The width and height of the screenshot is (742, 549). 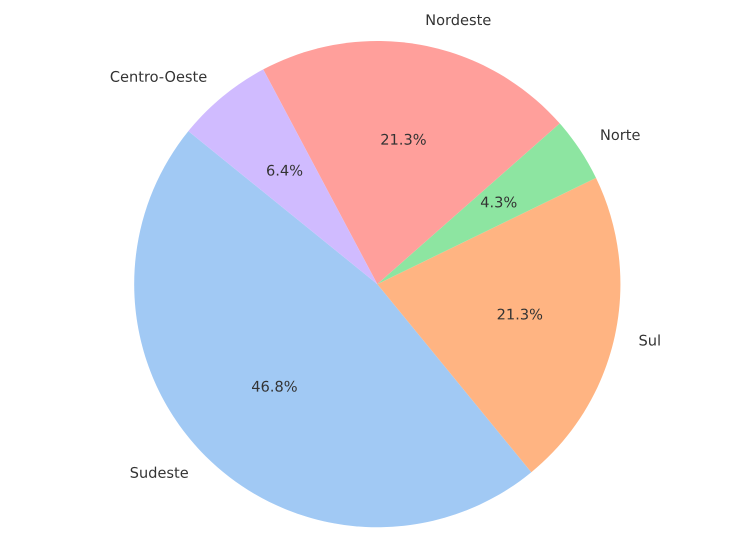 I want to click on data-label: 6.4%, so click(x=284, y=170).